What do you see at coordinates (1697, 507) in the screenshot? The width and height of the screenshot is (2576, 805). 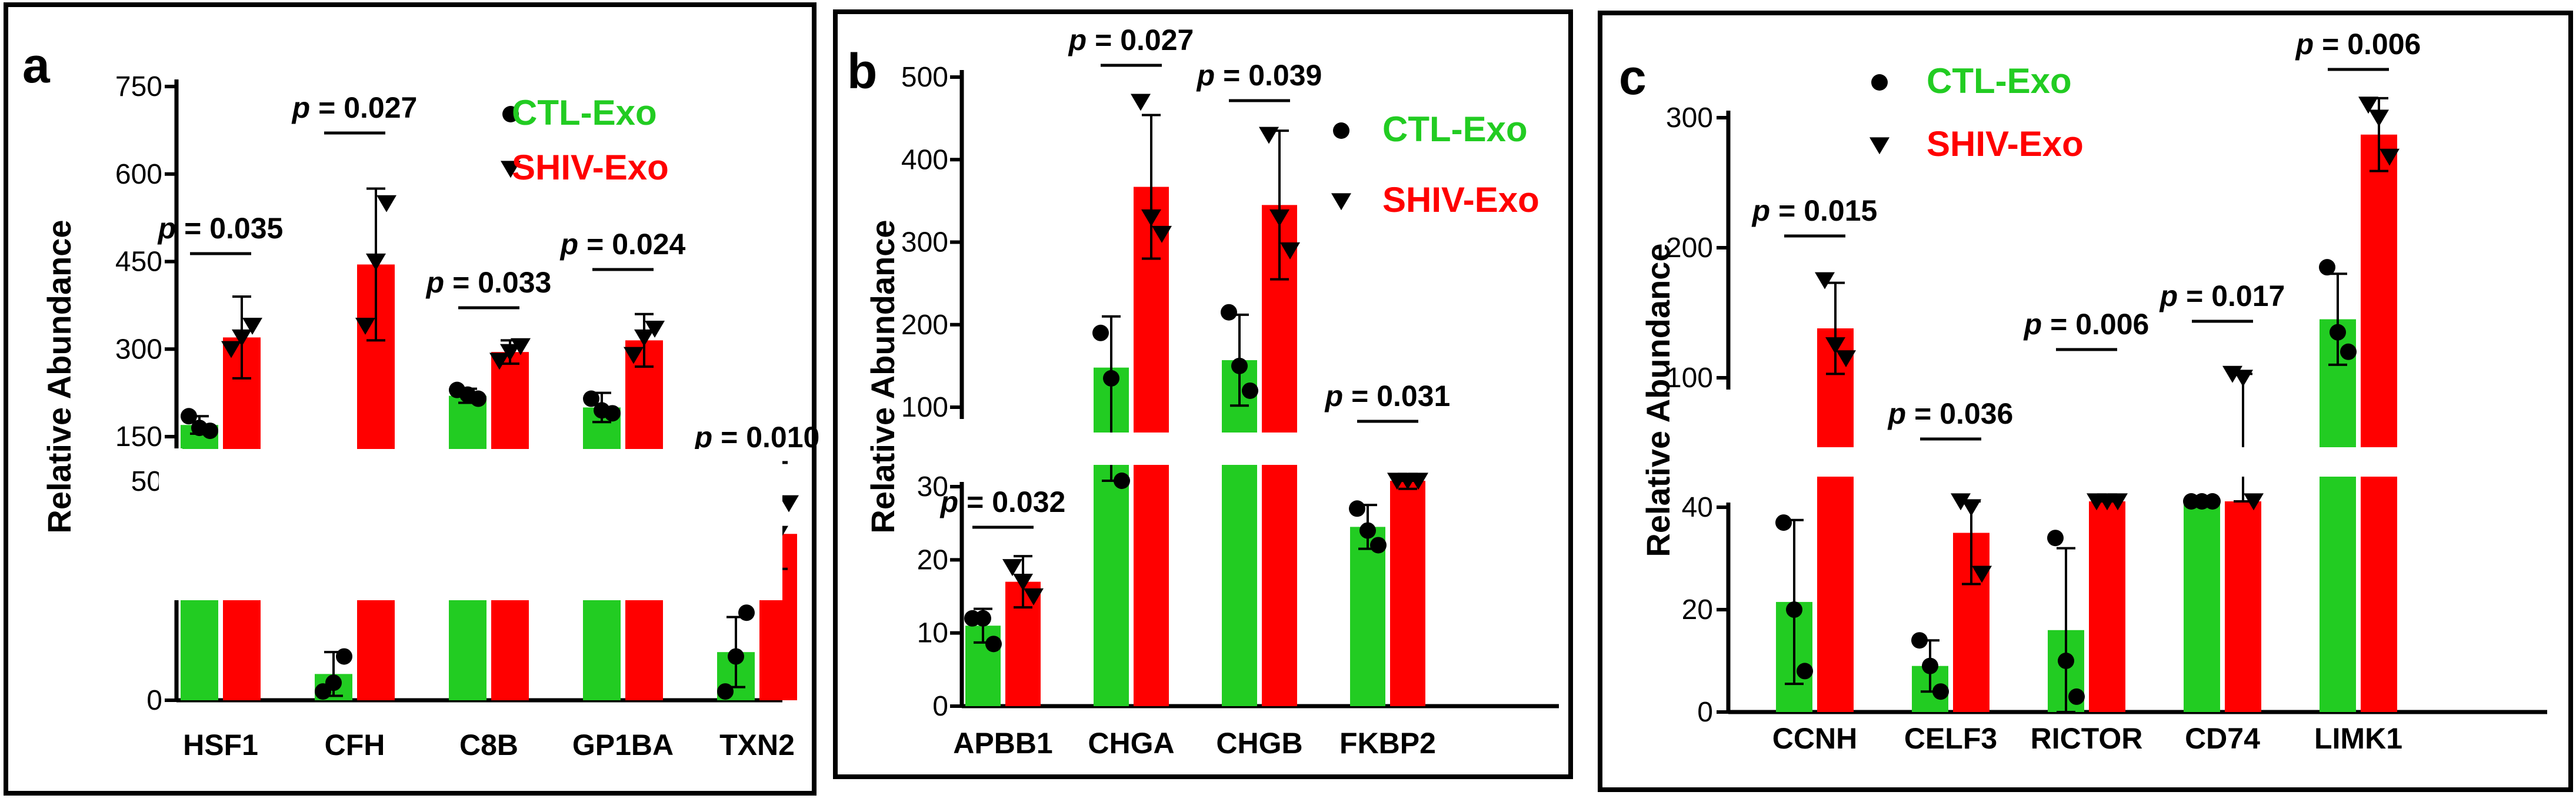 I see `panel-c-tick-label-lower-2: 40` at bounding box center [1697, 507].